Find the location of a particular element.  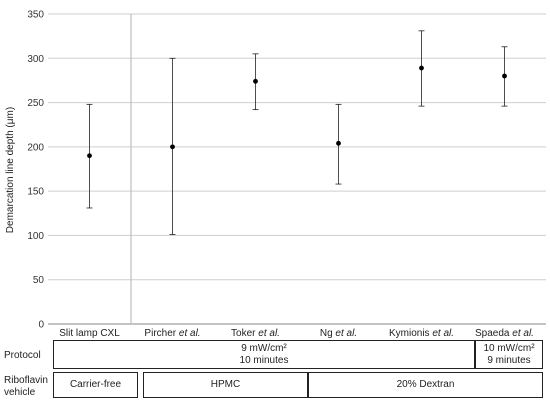

y-tick-label-0: 0 is located at coordinates (41, 325).